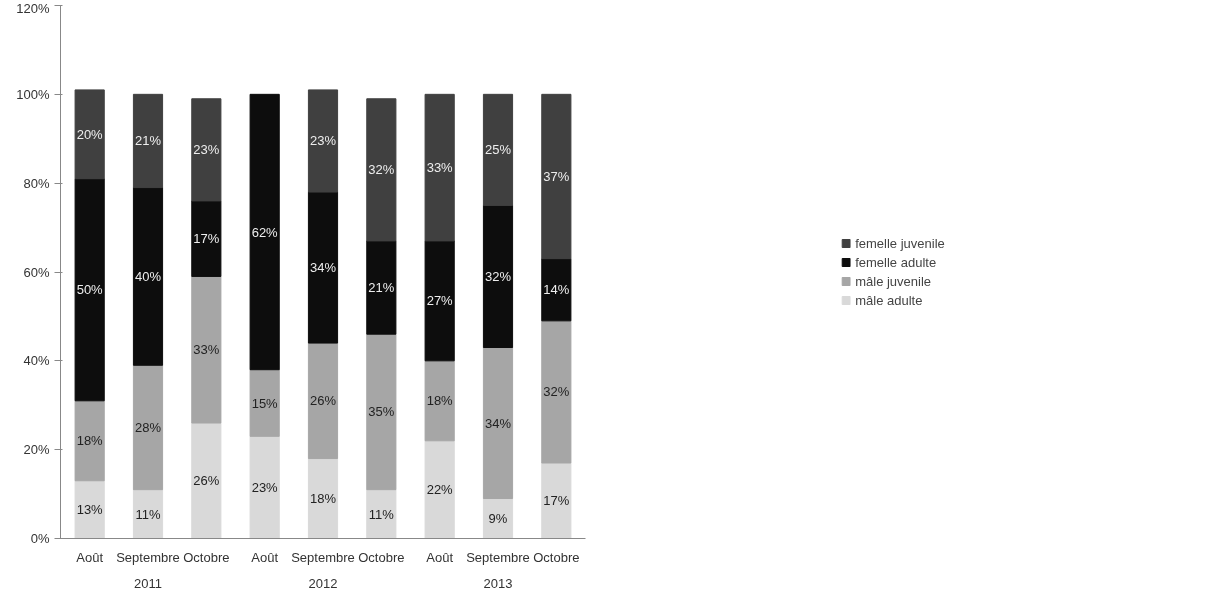 This screenshot has width=1208, height=594. What do you see at coordinates (323, 583) in the screenshot?
I see `text: 2012` at bounding box center [323, 583].